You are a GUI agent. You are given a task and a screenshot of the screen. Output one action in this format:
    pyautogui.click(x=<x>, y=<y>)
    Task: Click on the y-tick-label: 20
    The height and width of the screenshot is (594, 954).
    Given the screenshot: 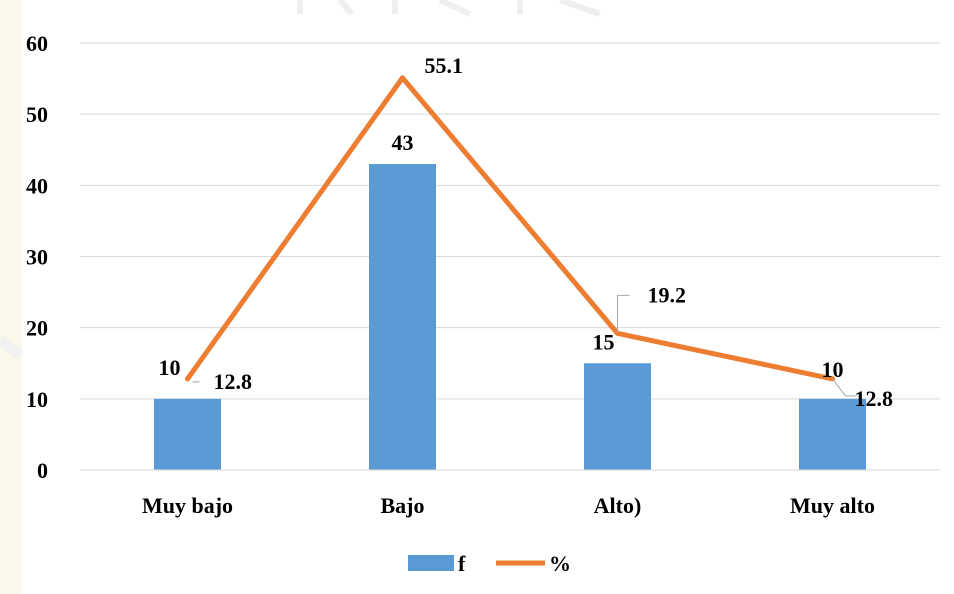 What is the action you would take?
    pyautogui.click(x=37, y=328)
    